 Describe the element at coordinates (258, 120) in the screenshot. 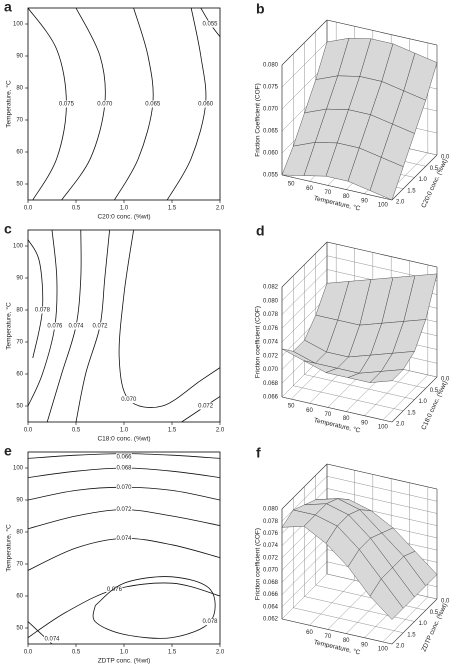

I see `z-axis-label: Friction Coefficient (COF)` at that location.